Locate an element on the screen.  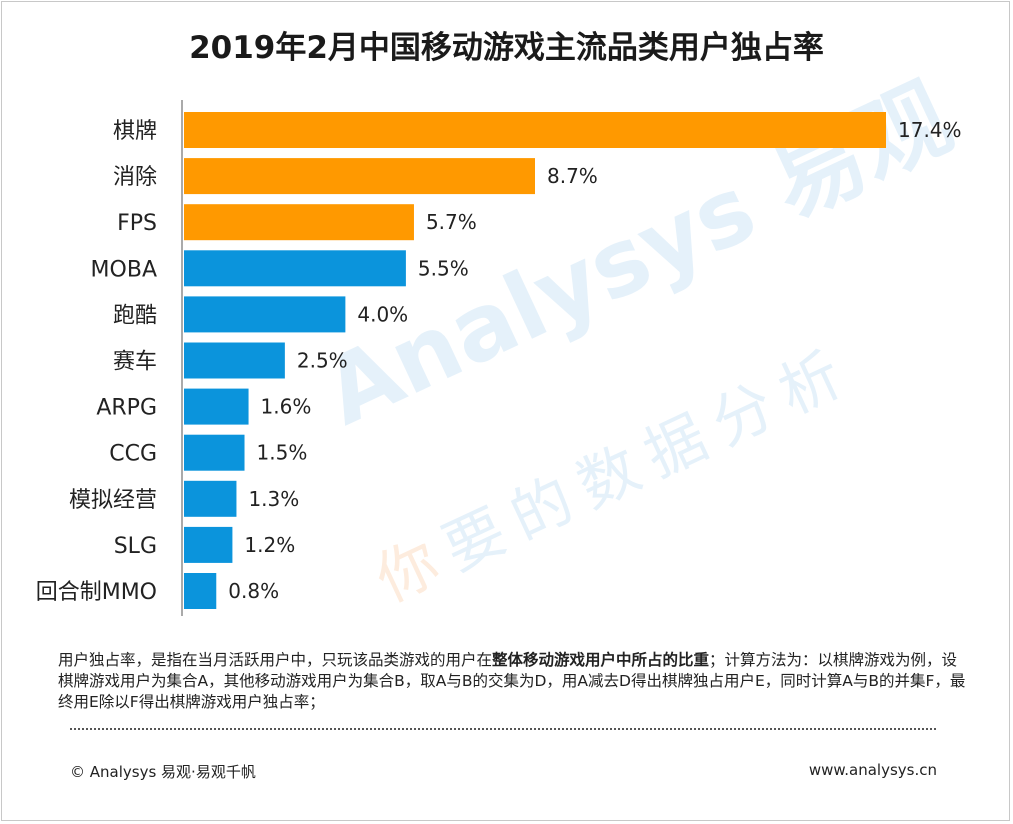
category-label-6: ARPG is located at coordinates (126, 408).